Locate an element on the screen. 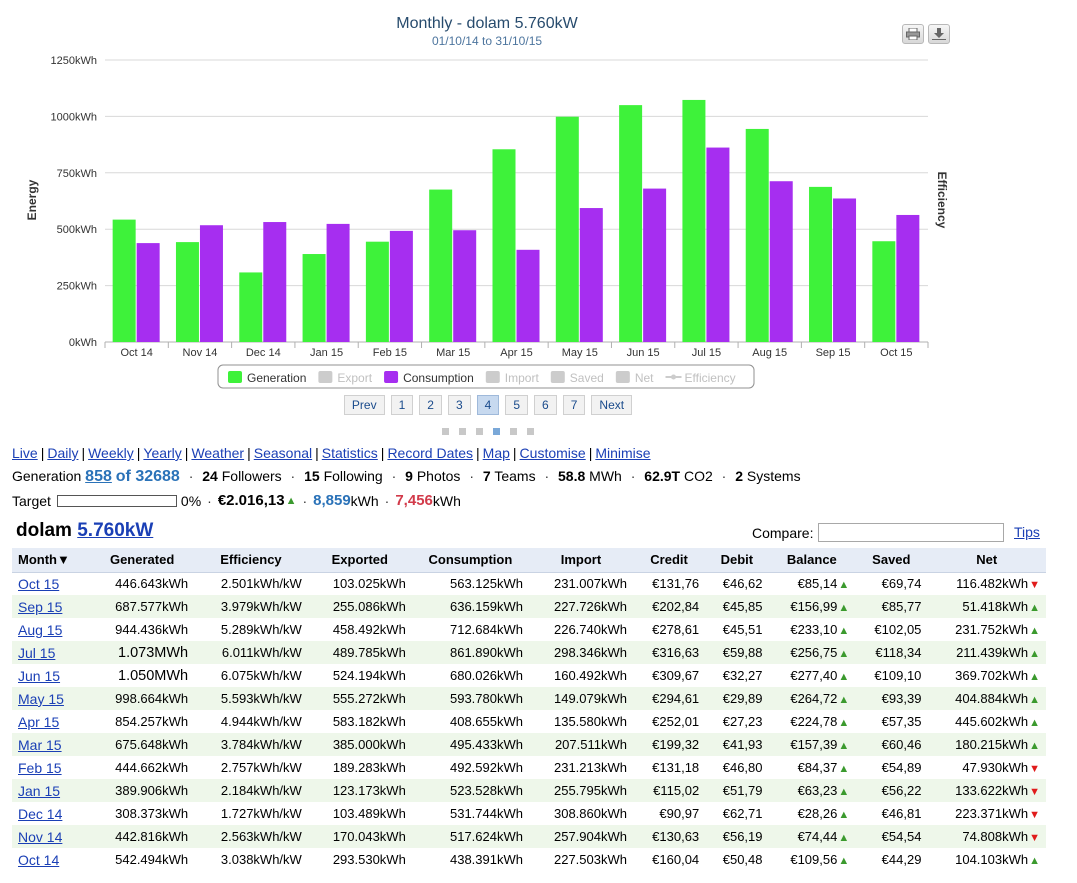  column-header-debit: Debit is located at coordinates (737, 560).